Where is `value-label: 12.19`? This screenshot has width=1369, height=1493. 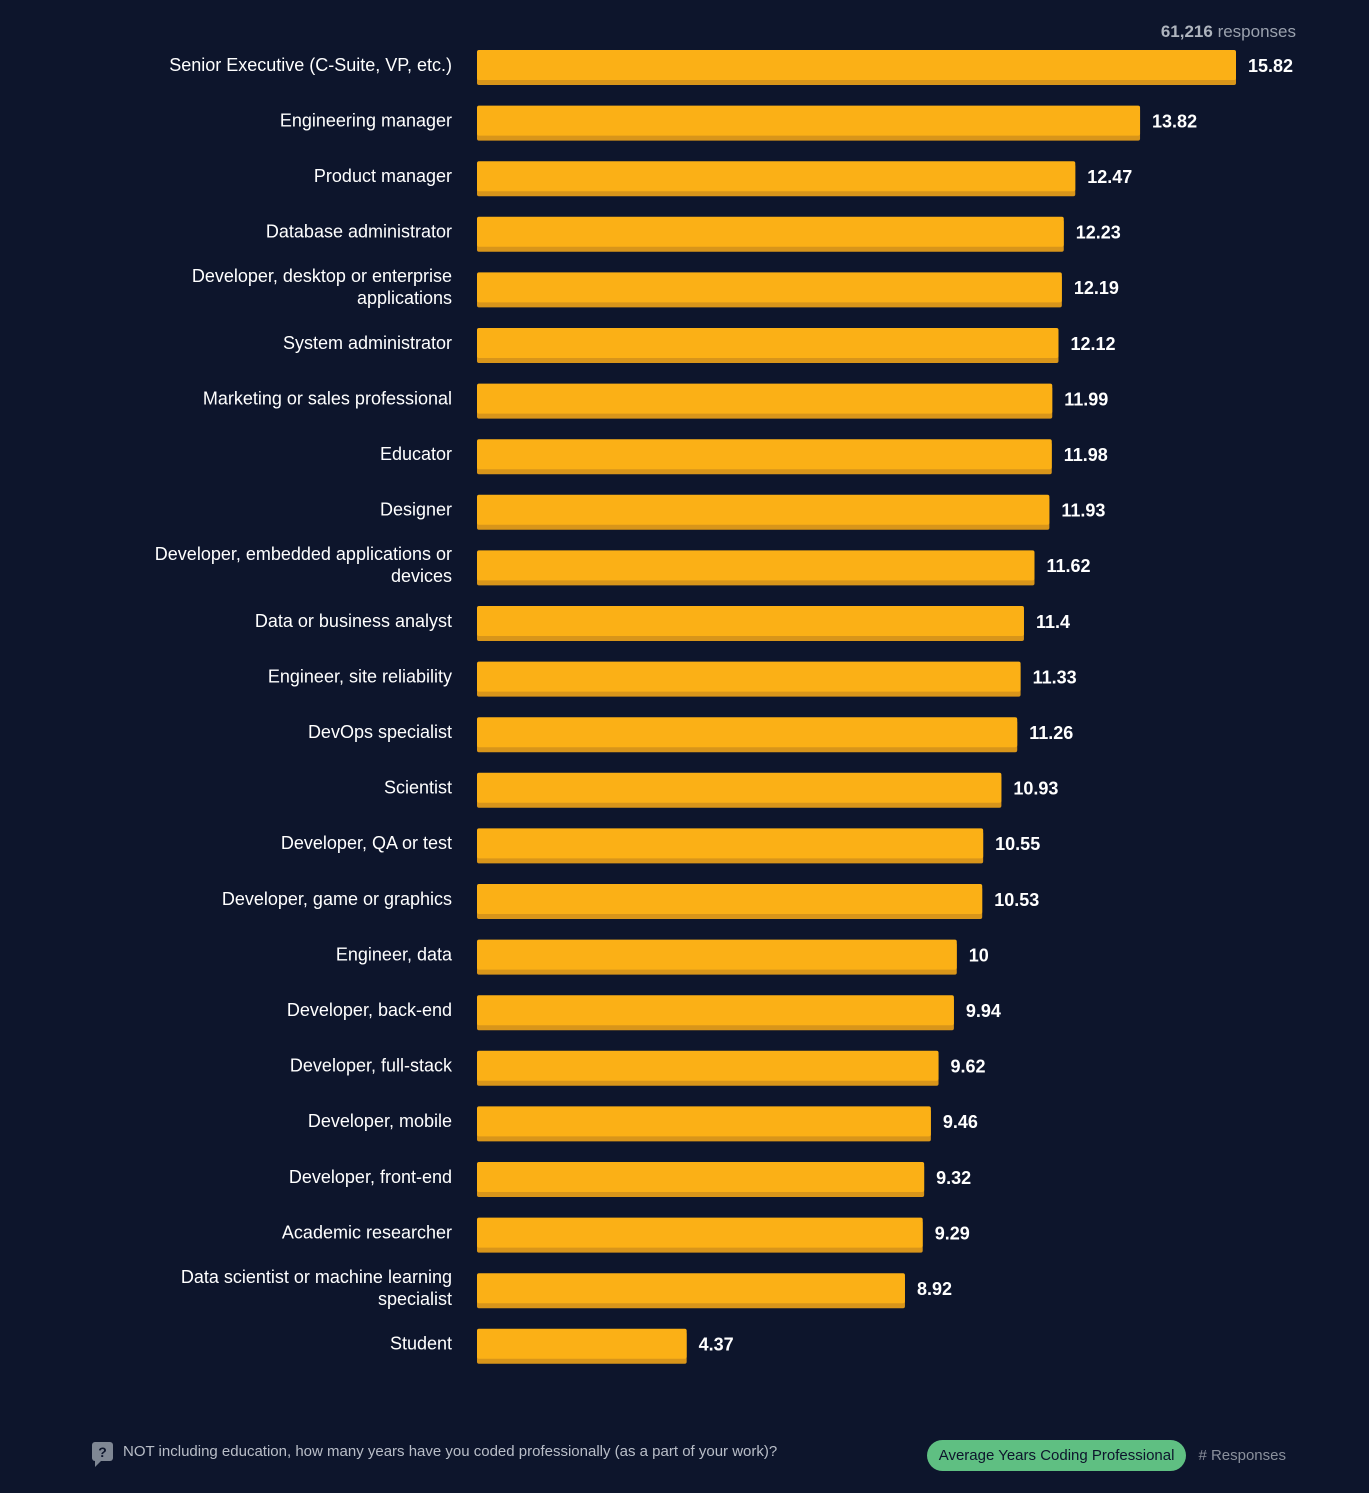 value-label: 12.19 is located at coordinates (1096, 288).